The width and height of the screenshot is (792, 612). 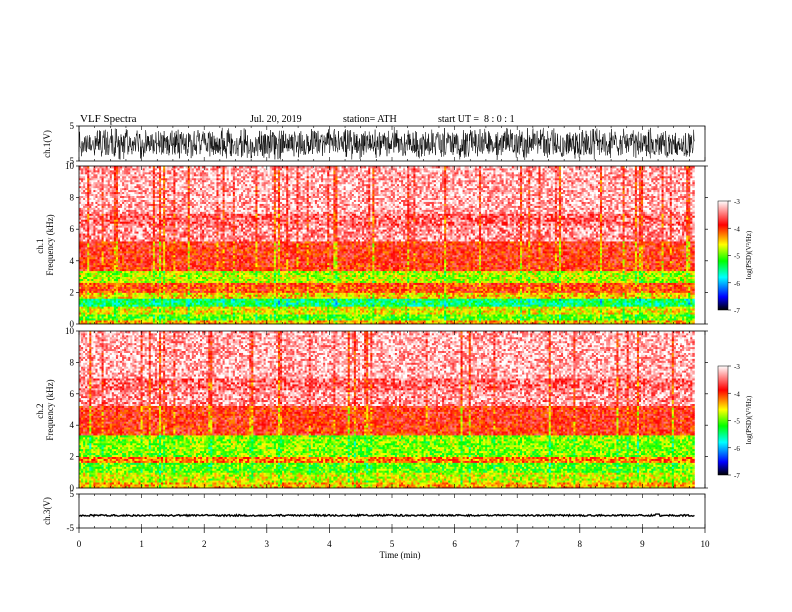 I want to click on waveform-path, so click(x=386, y=143).